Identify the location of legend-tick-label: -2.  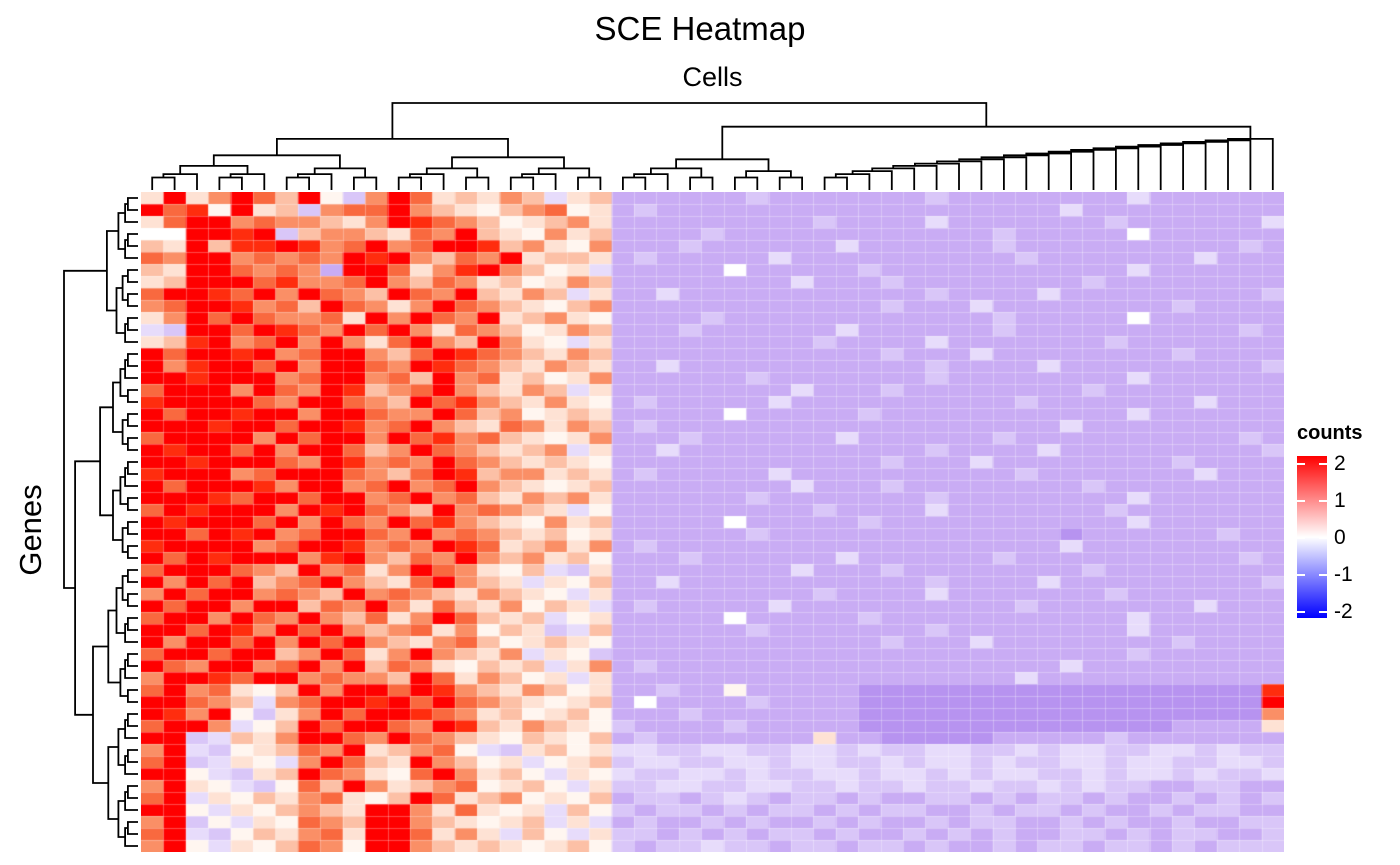
(1343, 611).